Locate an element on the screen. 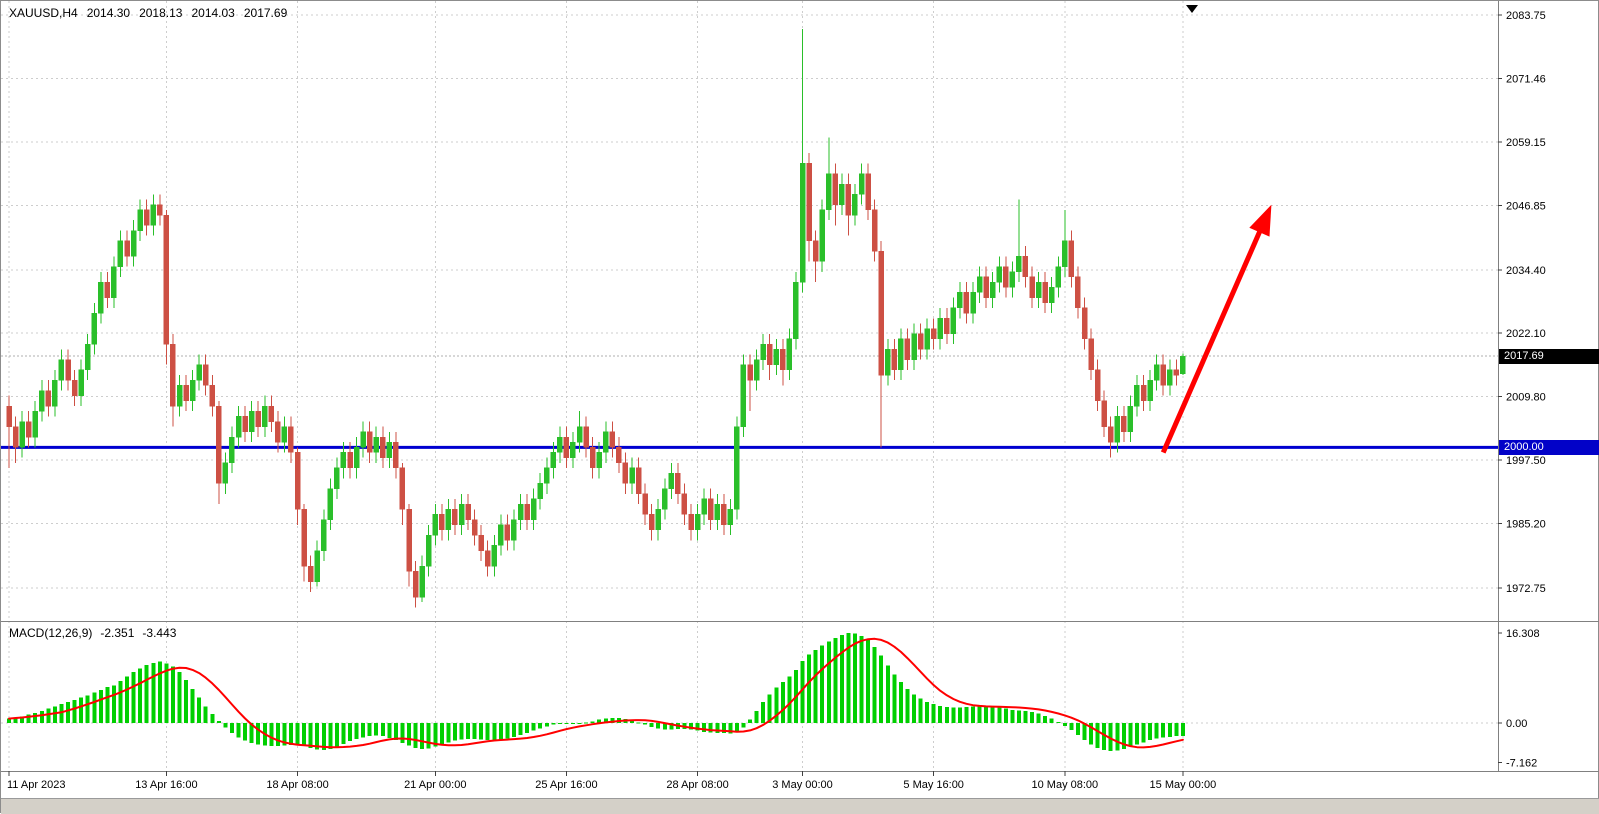 The image size is (1599, 814). price-axis-label: 1997.50 is located at coordinates (1526, 461).